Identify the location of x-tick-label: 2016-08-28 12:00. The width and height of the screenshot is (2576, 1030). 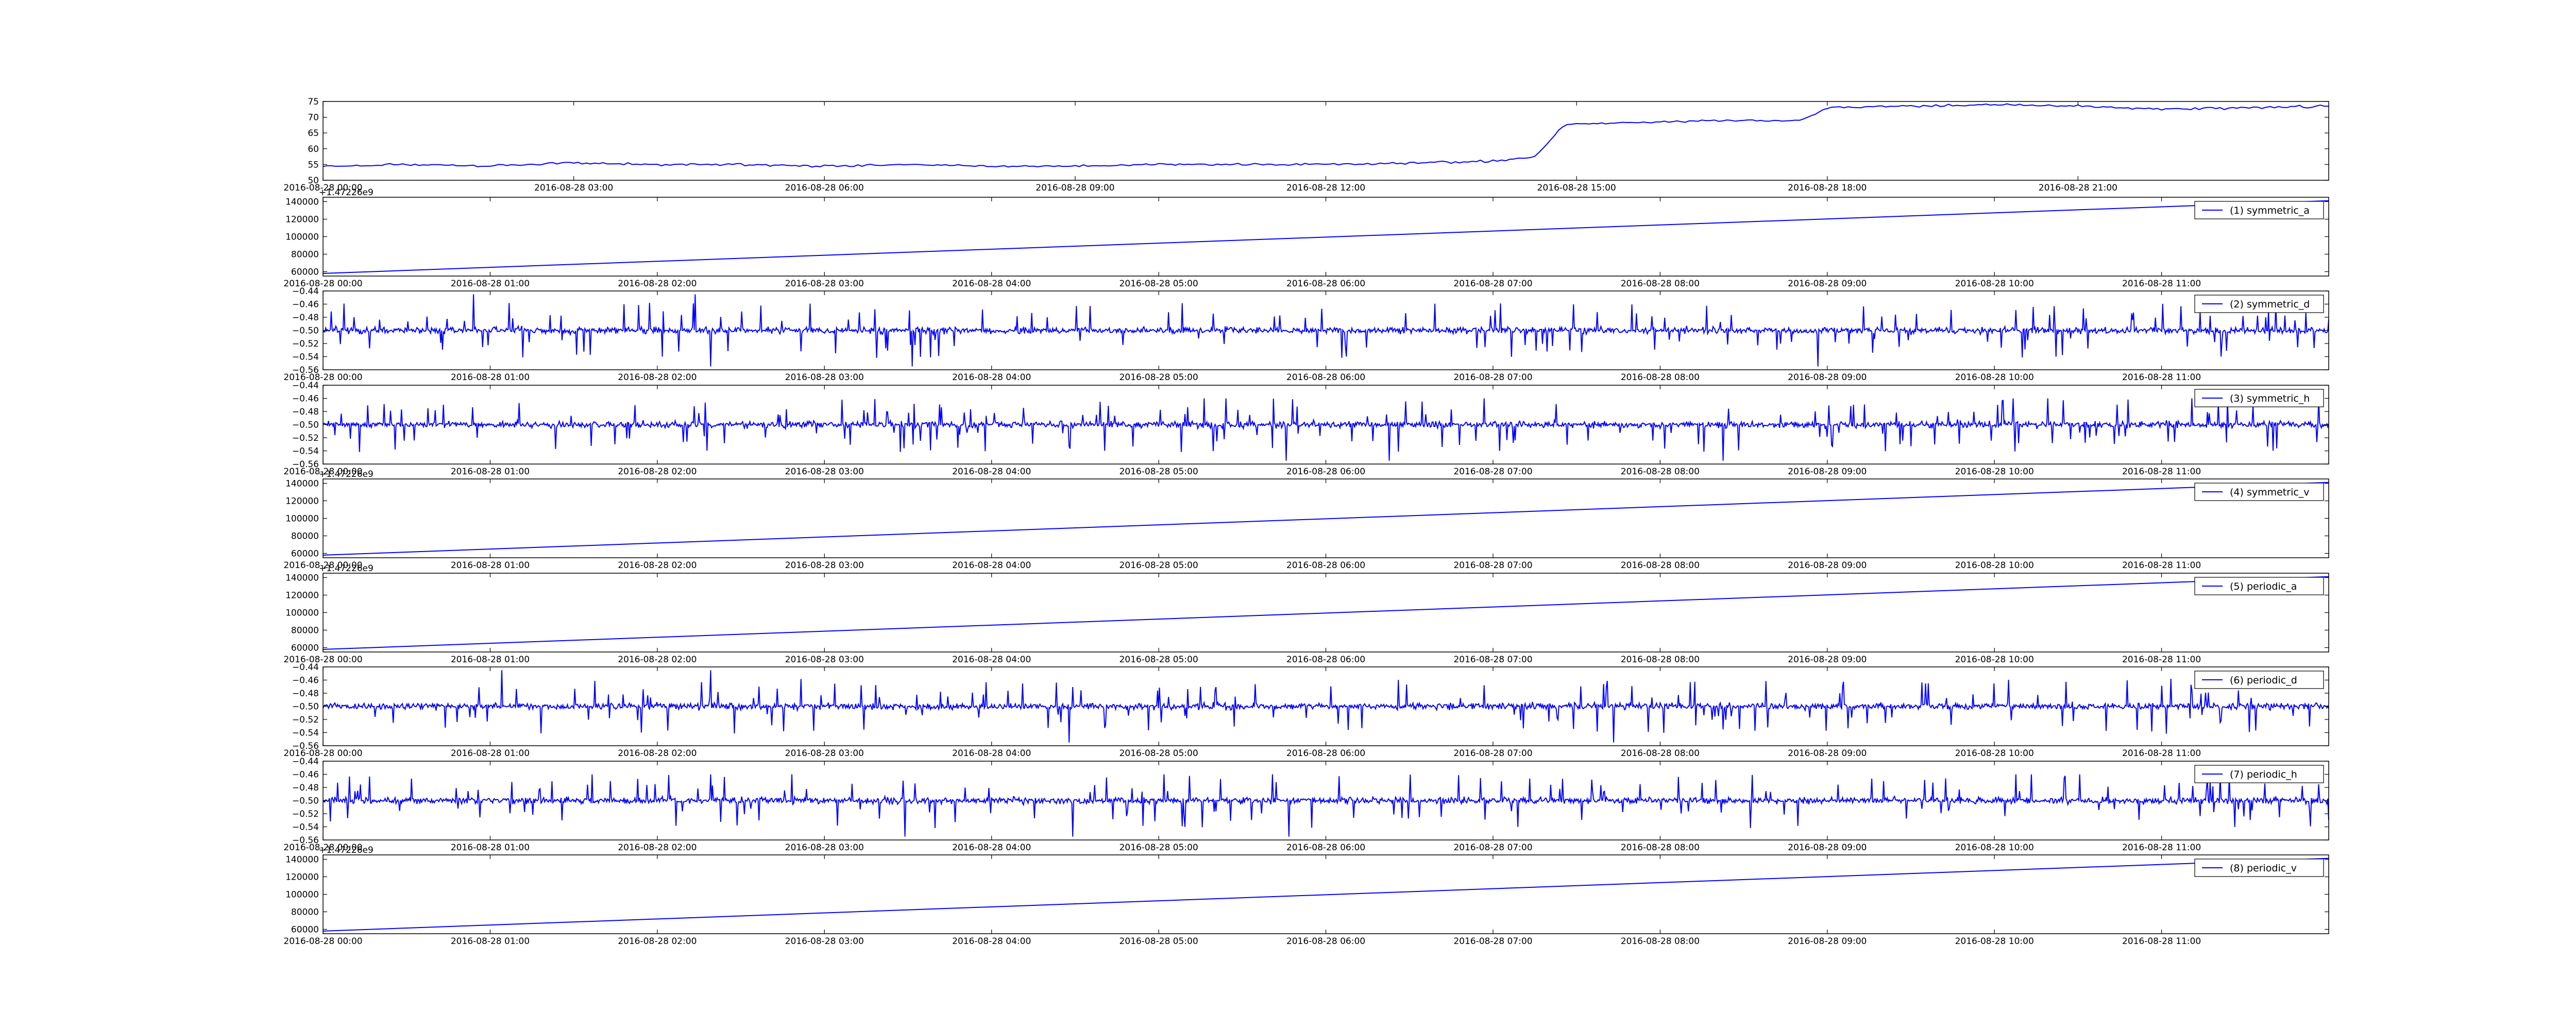
(1325, 188).